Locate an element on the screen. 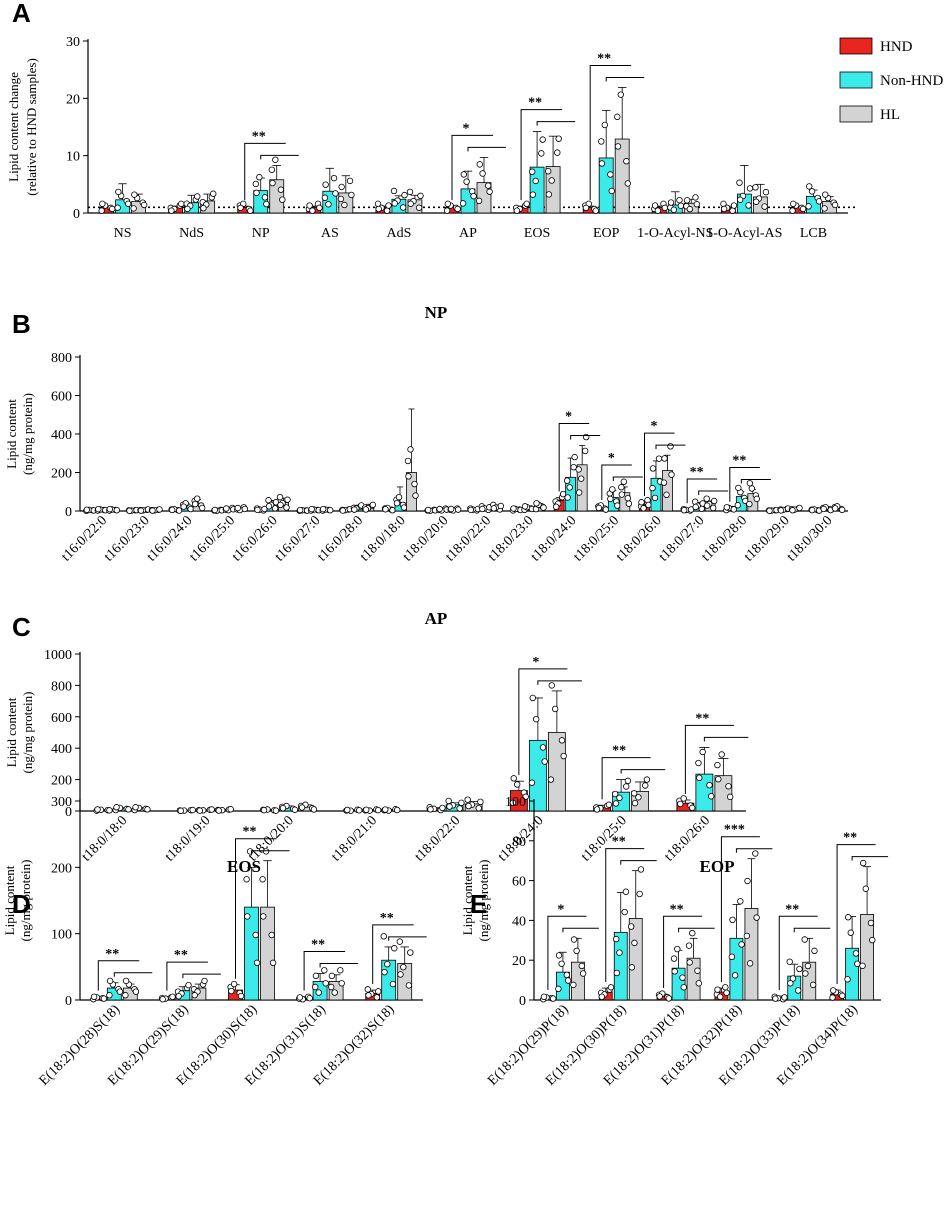 This screenshot has width=945, height=1207. y-axis-label: (ng/mg protein) is located at coordinates (25, 901).